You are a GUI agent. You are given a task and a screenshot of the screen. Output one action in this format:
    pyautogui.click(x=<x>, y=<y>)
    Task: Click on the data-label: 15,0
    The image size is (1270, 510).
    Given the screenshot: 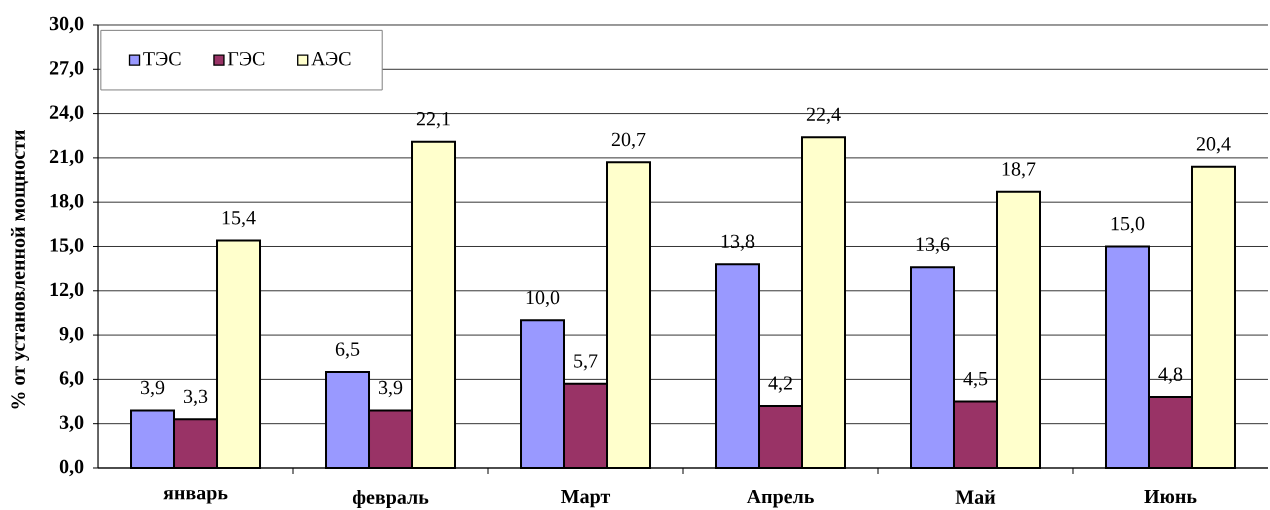 What is the action you would take?
    pyautogui.click(x=1128, y=225)
    